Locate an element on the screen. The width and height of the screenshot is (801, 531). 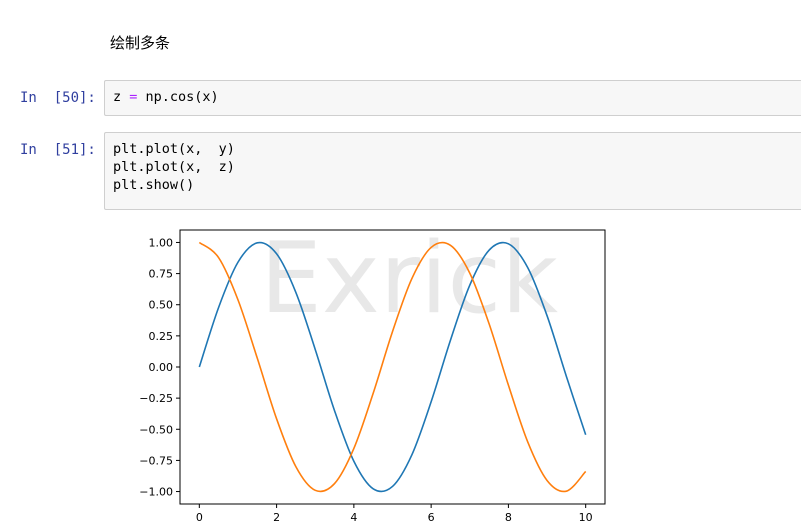
y-axis-ticks: 1.00 0.75 0.50 0.25 0.00 −0.25 −0.50 −0.75 −1.00 is located at coordinates (159, 367).